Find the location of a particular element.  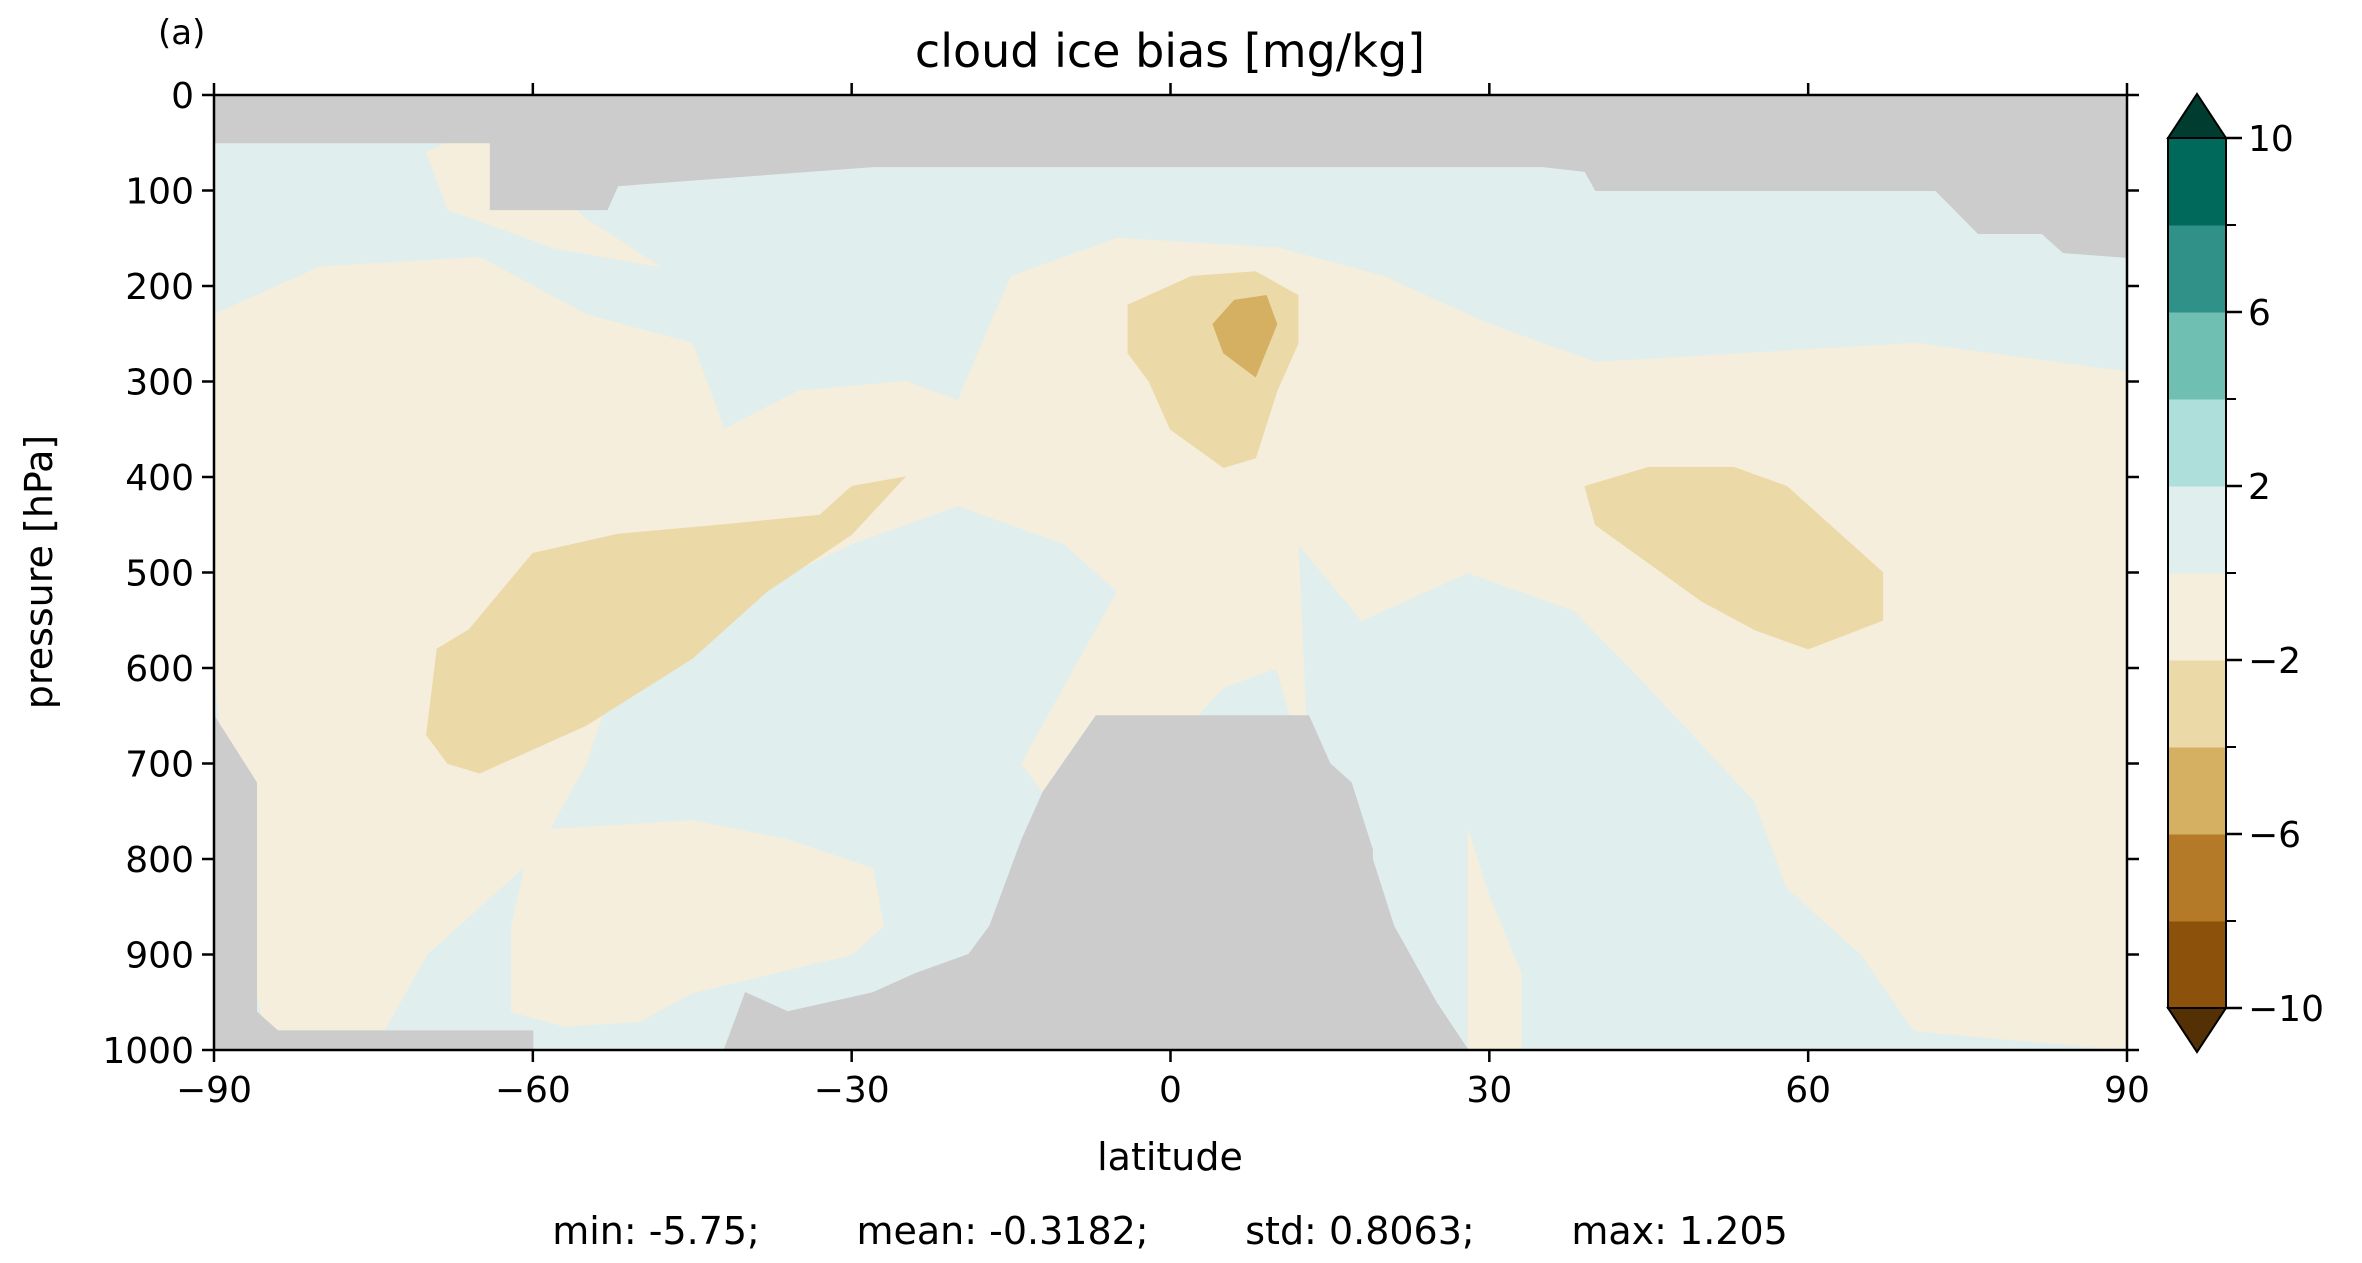

x-tick-label: 30 is located at coordinates (1489, 1090).